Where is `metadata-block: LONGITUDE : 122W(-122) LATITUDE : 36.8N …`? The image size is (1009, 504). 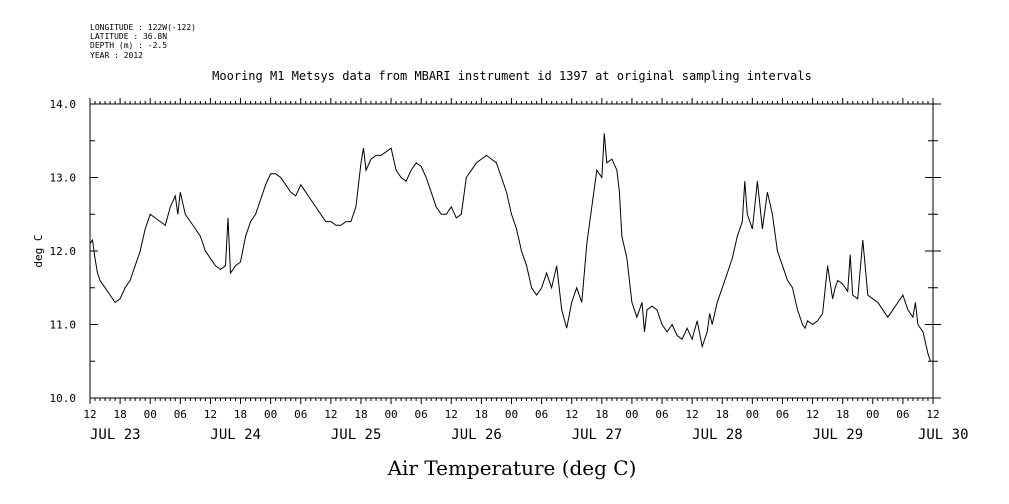
metadata-block: LONGITUDE : 122W(-122) LATITUDE : 36.8N … is located at coordinates (143, 41).